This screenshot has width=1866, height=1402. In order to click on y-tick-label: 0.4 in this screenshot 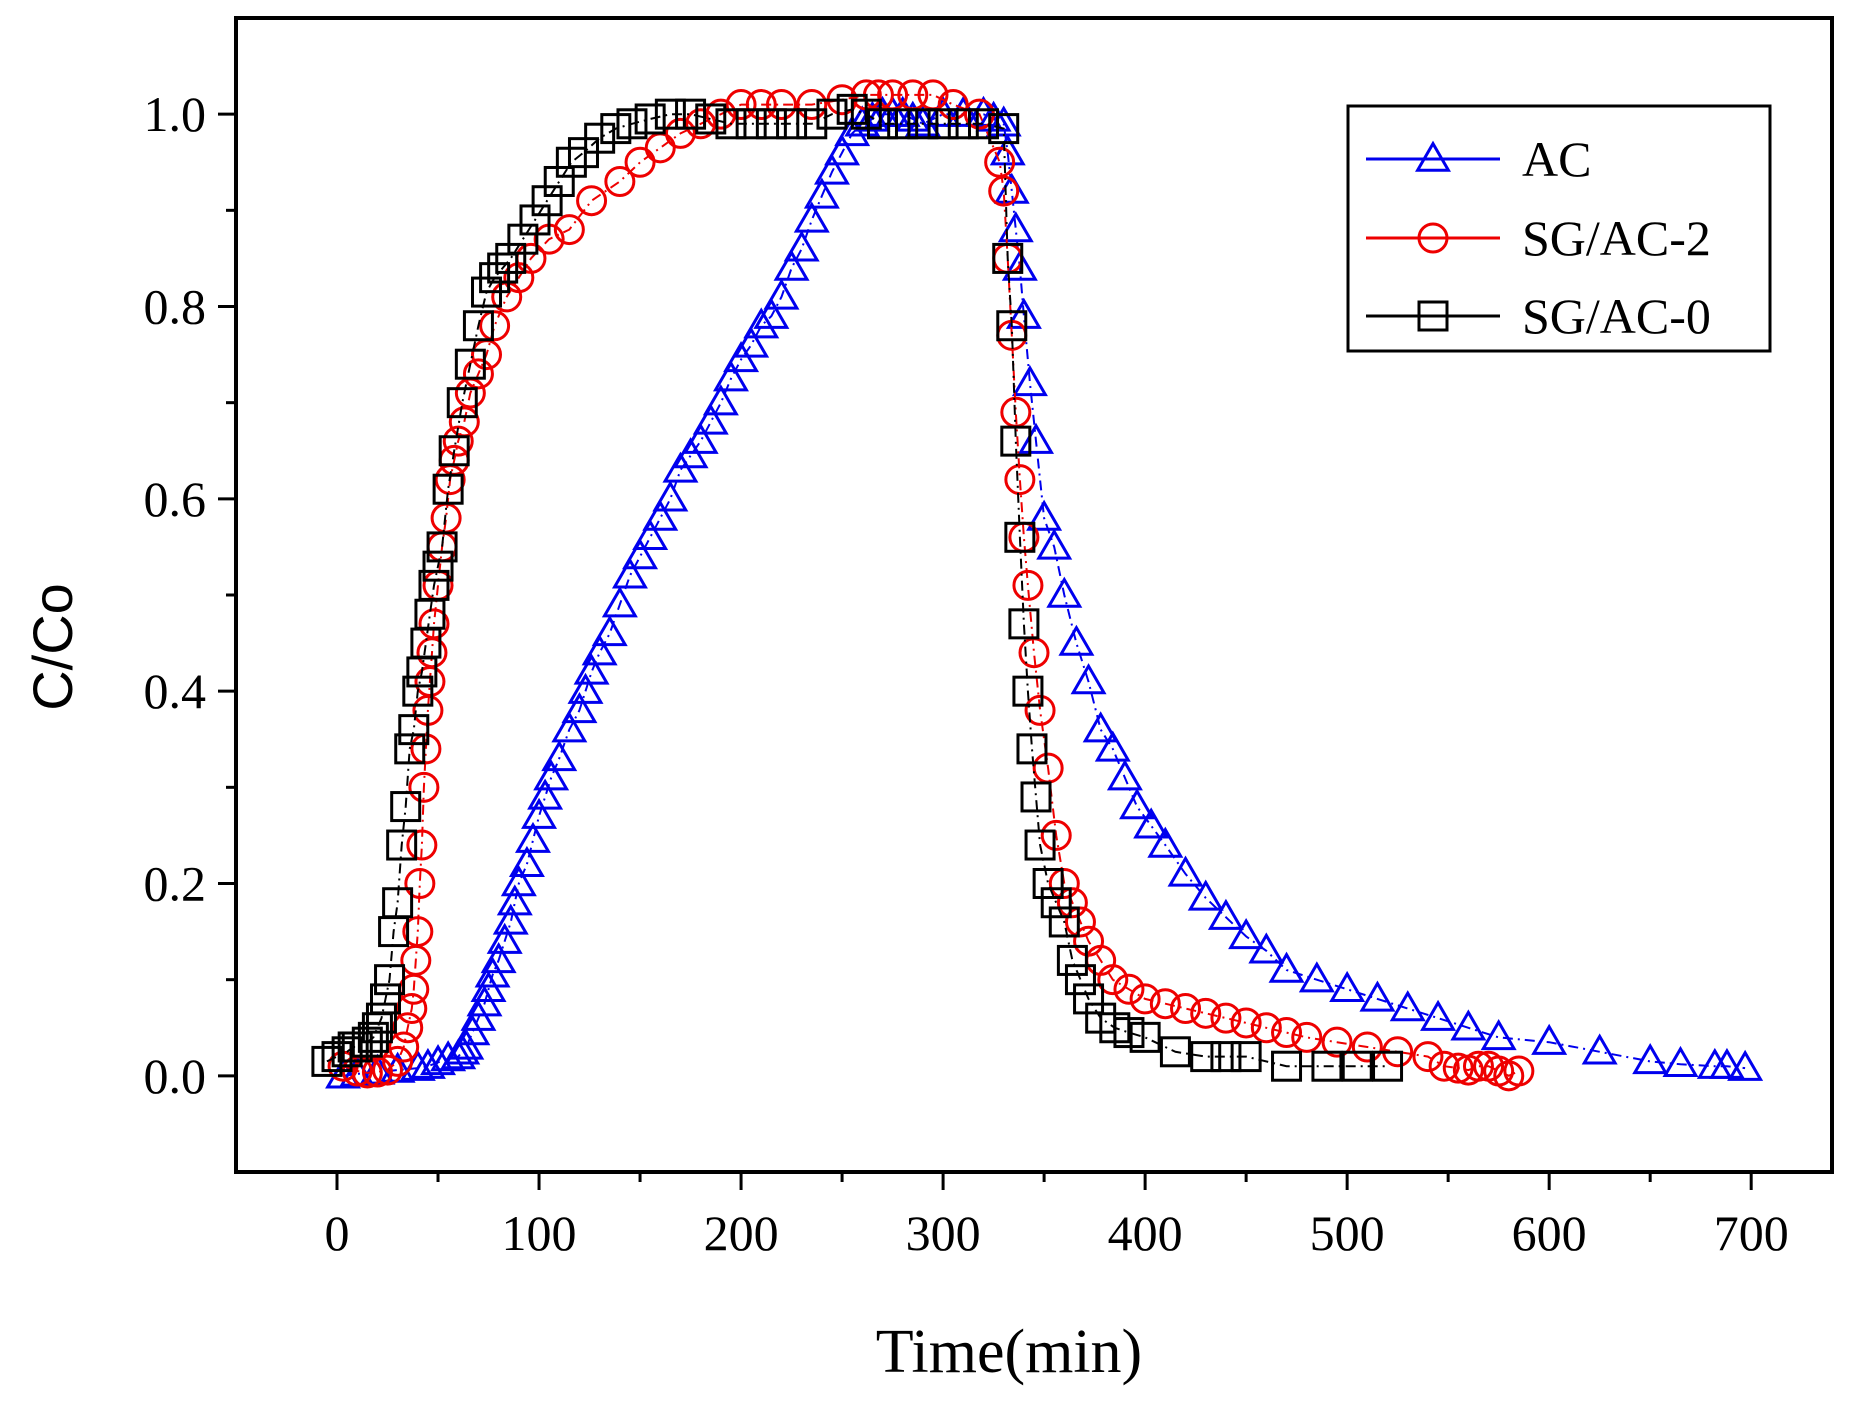, I will do `click(175, 691)`.